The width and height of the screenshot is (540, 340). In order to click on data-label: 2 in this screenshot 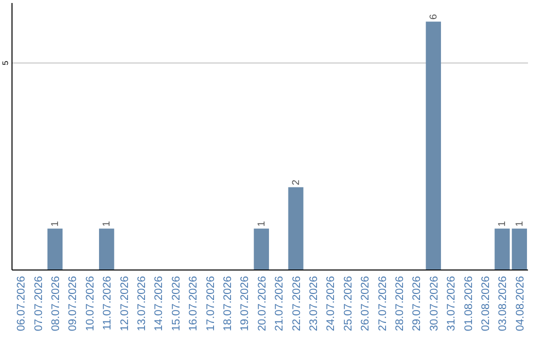, I will do `click(296, 182)`.